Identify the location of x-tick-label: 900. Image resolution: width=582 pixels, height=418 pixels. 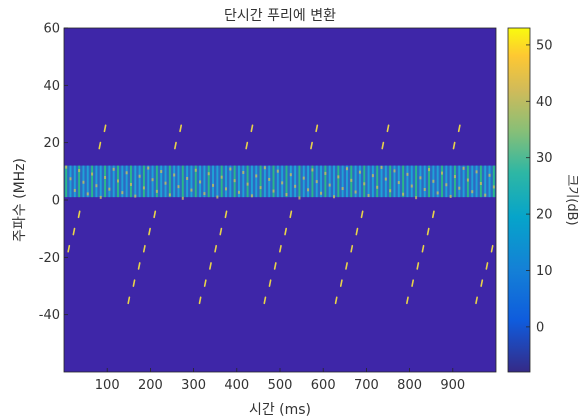
(452, 385).